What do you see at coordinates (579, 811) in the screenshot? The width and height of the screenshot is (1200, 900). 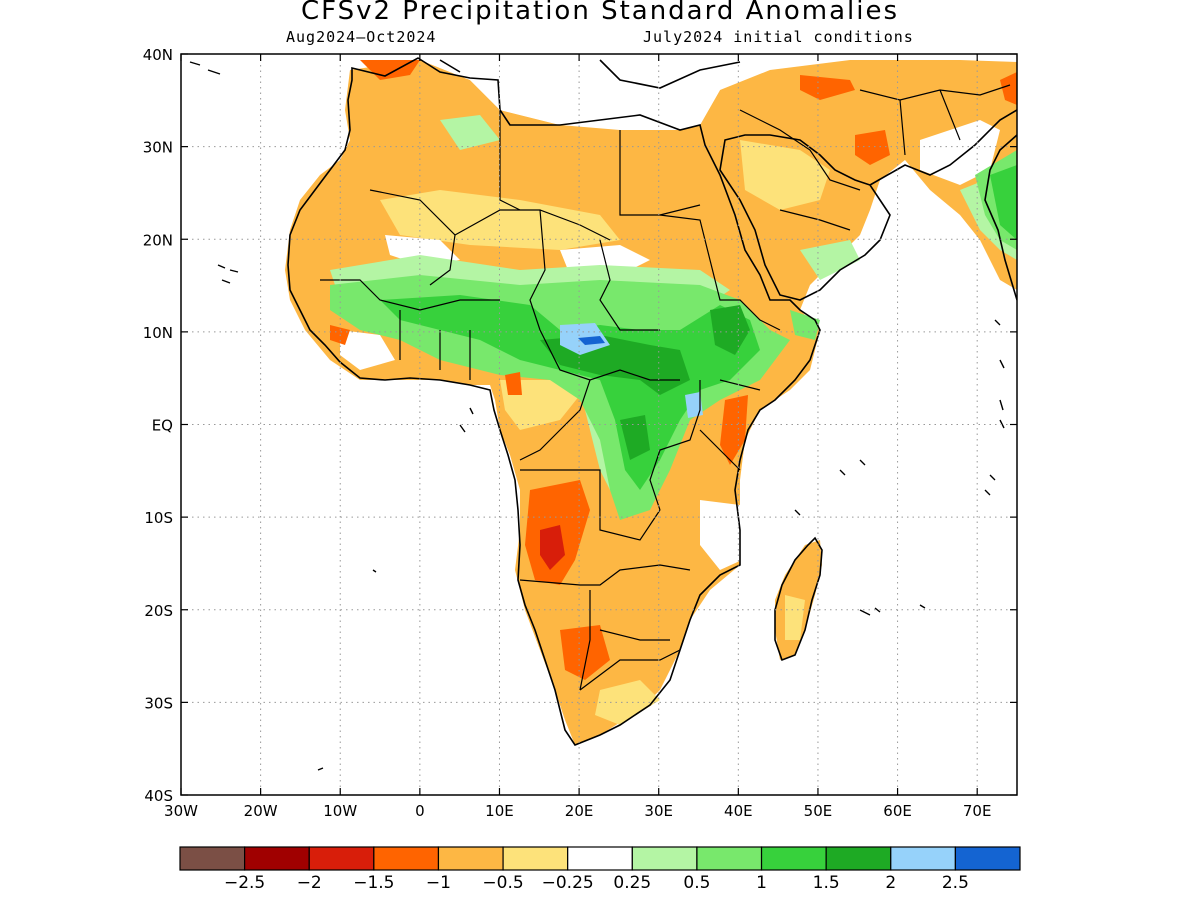 I see `x-tick-label: 20E` at bounding box center [579, 811].